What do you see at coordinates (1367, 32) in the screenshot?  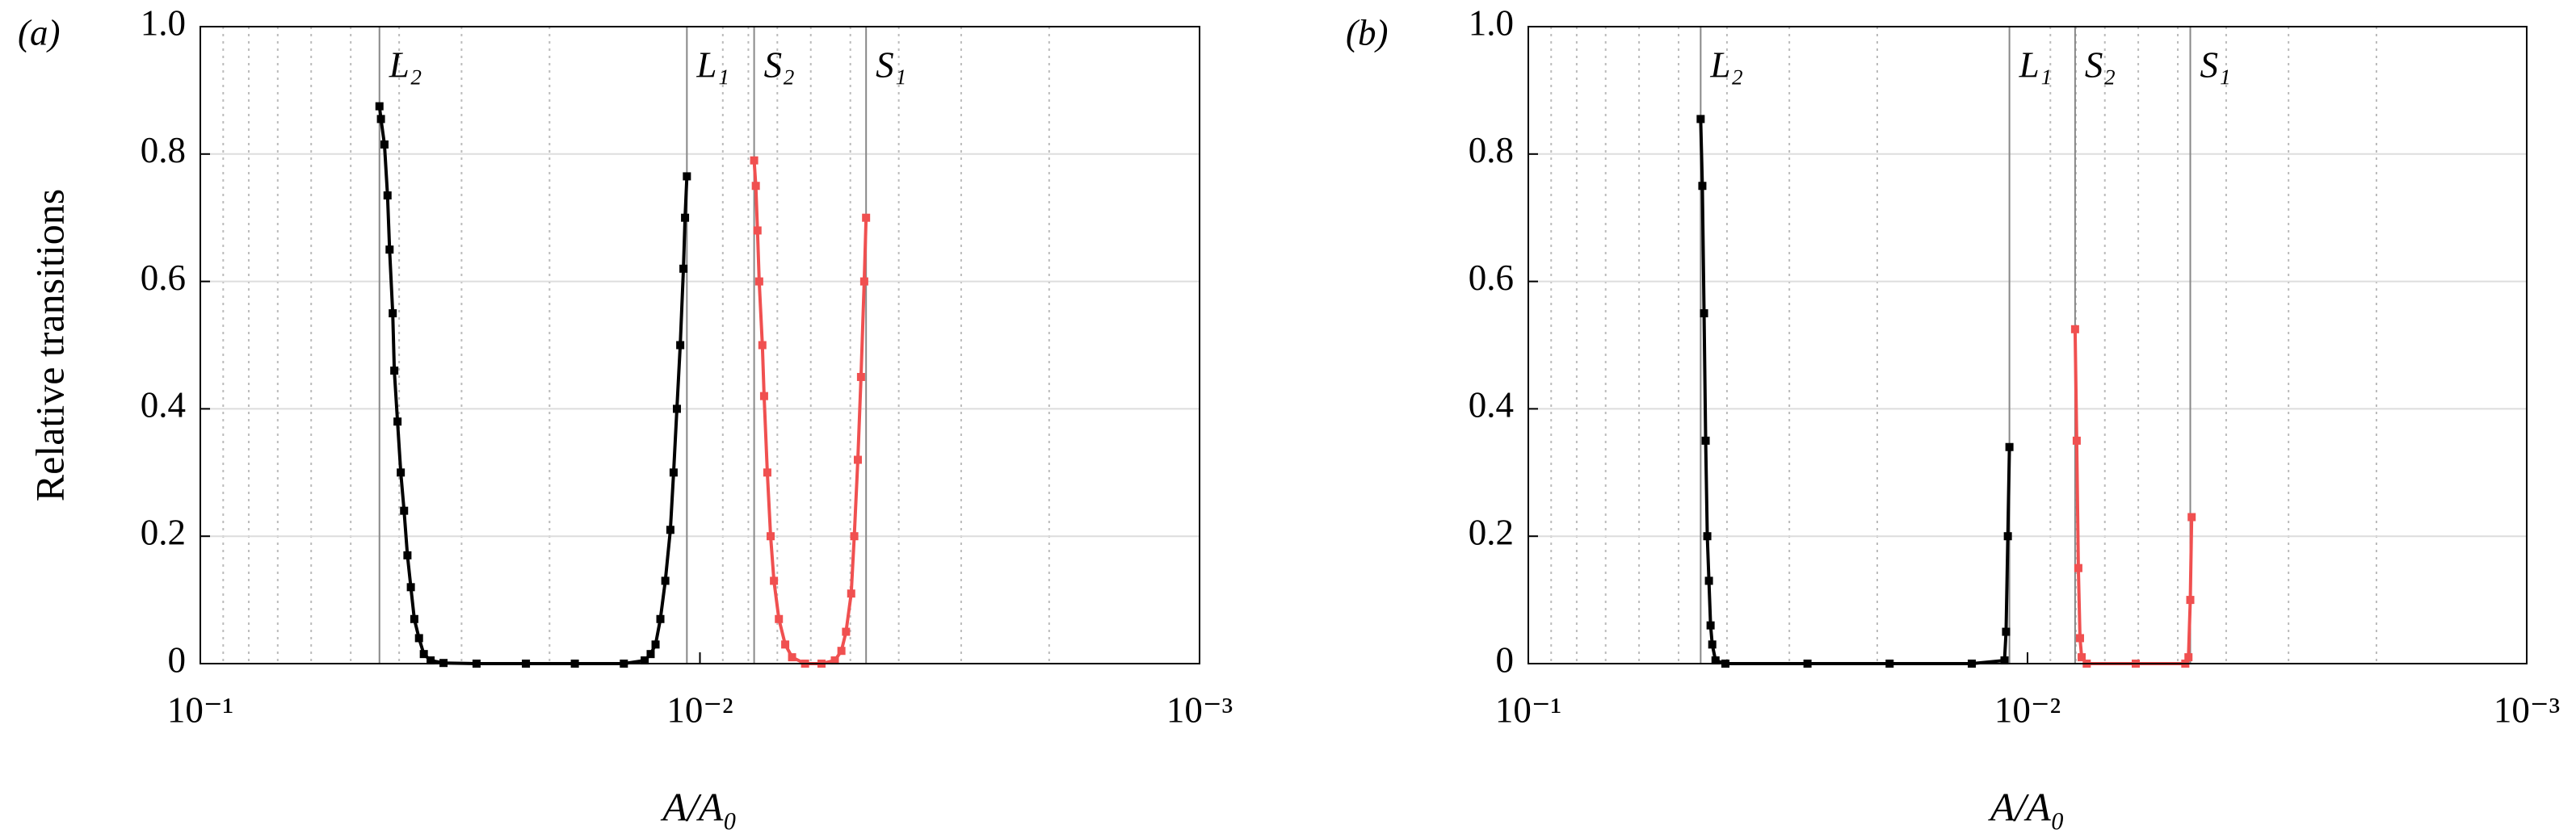 I see `panel-label: (b)` at bounding box center [1367, 32].